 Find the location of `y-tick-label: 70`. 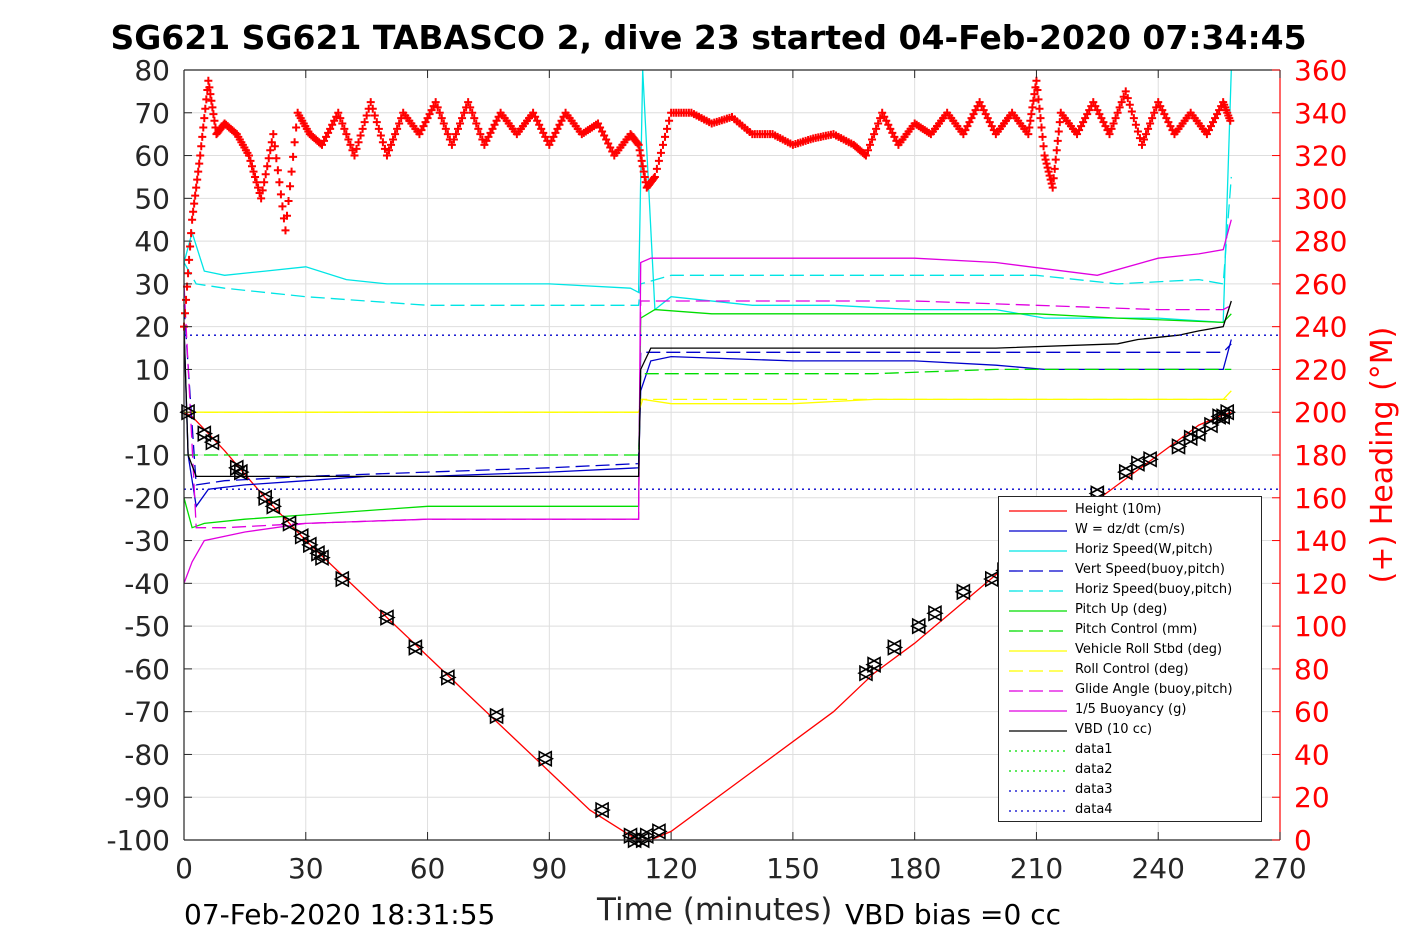

y-tick-label: 70 is located at coordinates (152, 113).